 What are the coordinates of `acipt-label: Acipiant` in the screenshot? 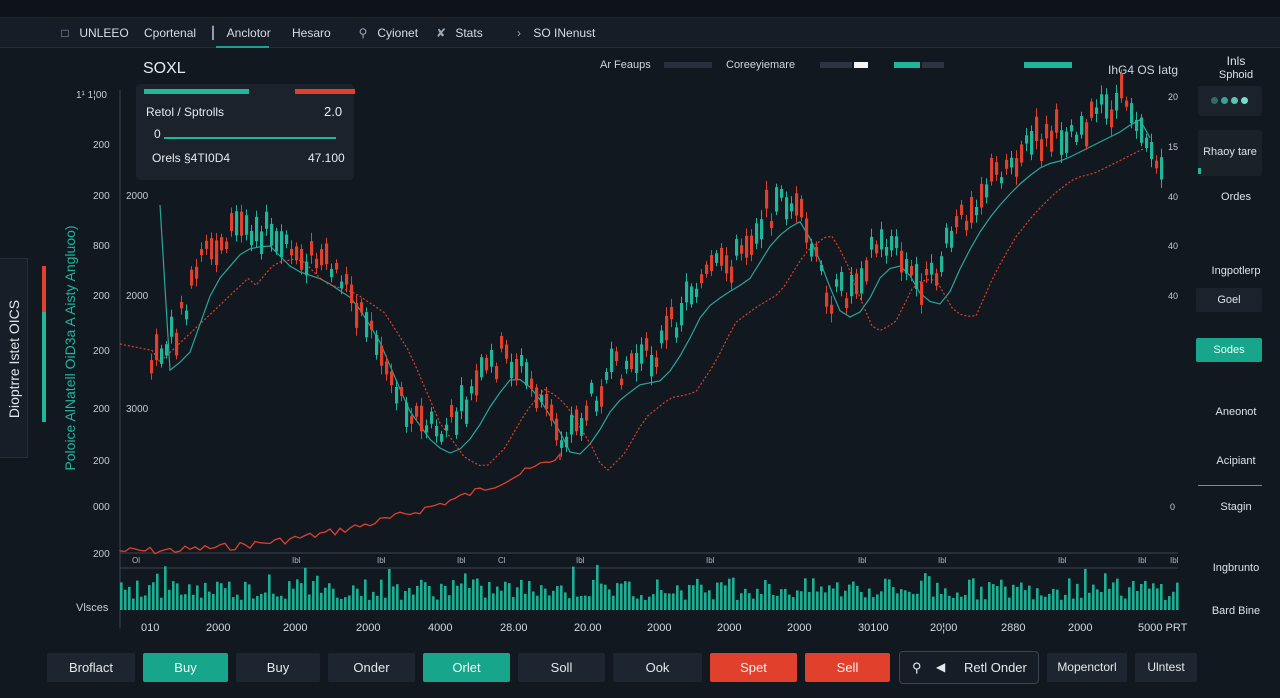 It's located at (1236, 461).